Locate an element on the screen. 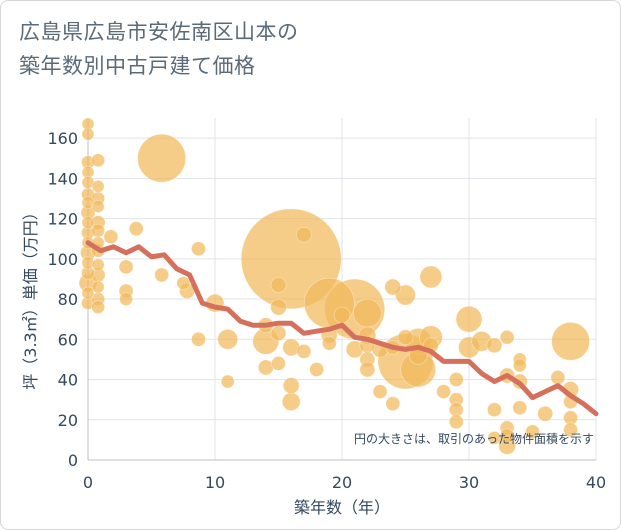 Image resolution: width=621 pixels, height=530 pixels. y-tick-label: 140 is located at coordinates (62, 178).